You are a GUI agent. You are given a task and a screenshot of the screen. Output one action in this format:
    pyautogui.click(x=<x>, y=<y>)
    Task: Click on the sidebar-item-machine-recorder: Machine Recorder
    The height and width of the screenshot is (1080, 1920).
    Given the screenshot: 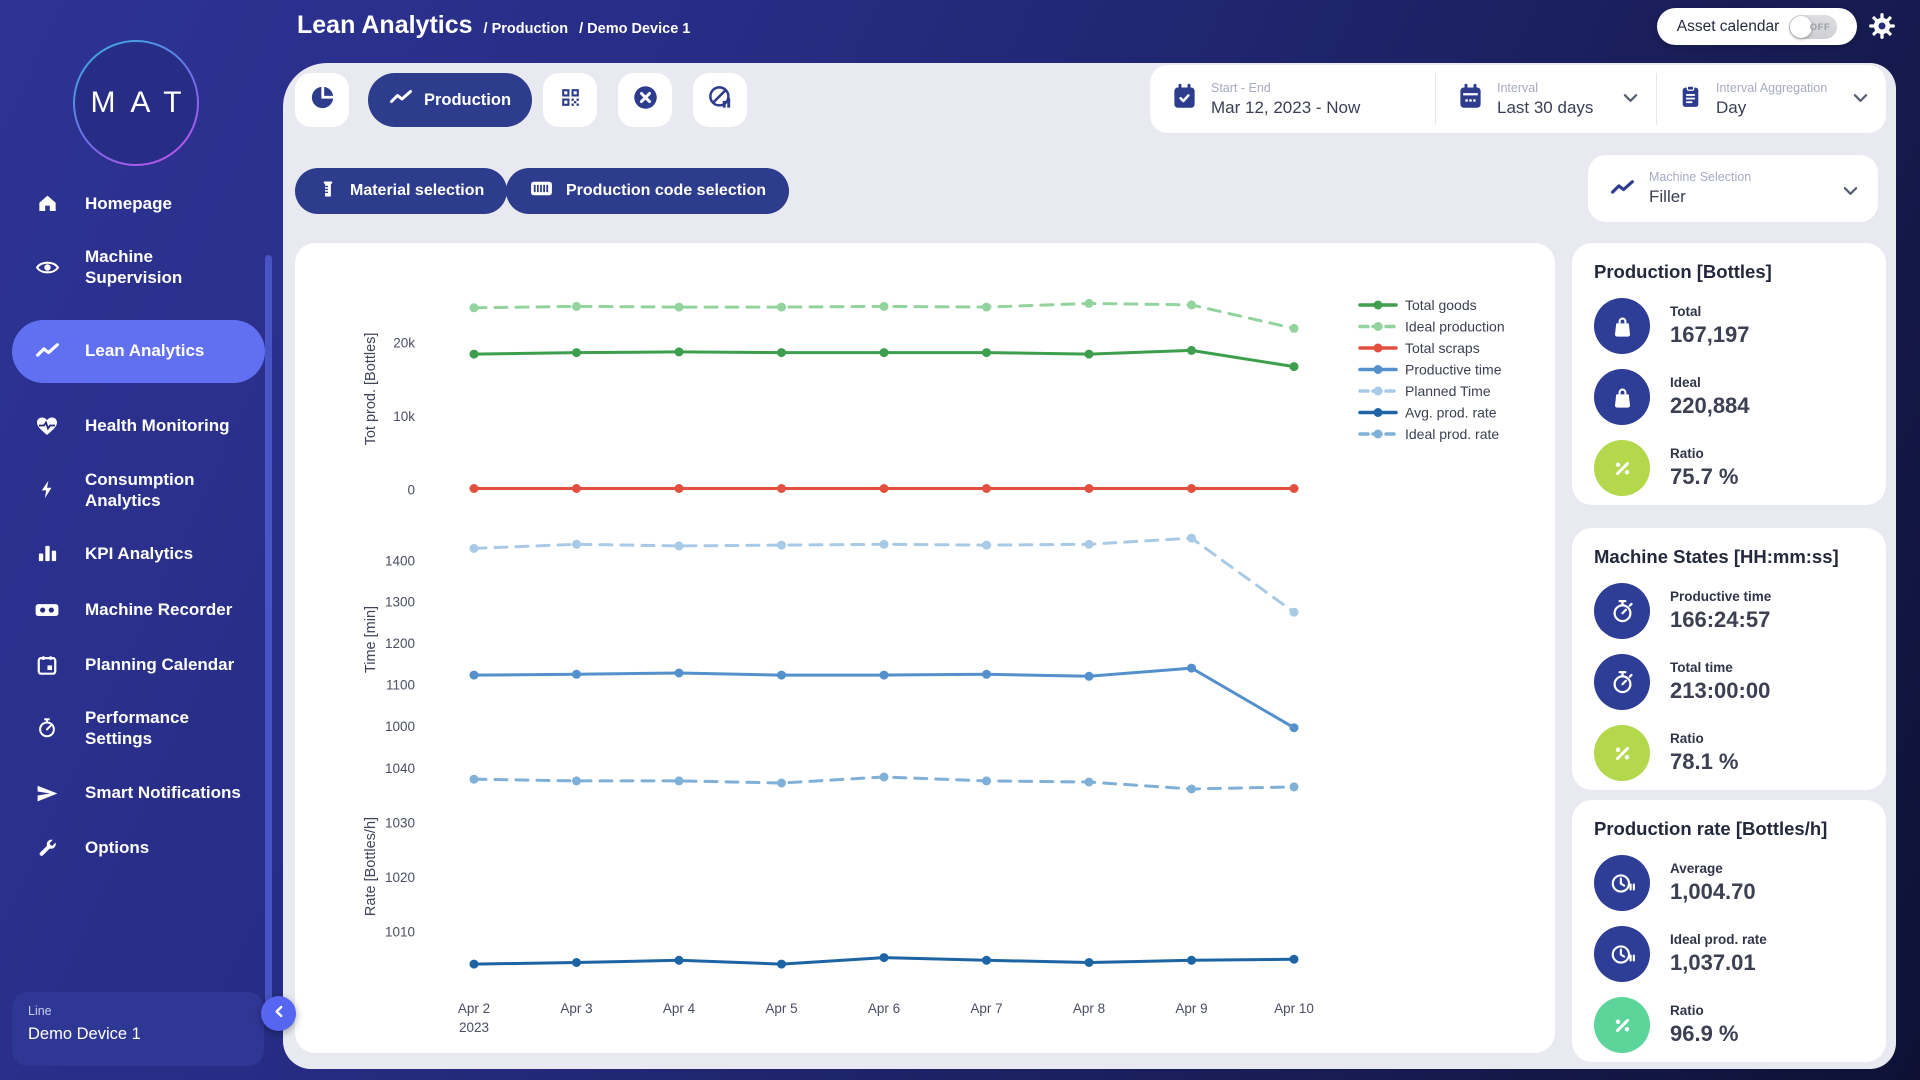 What is the action you would take?
    pyautogui.click(x=141, y=609)
    